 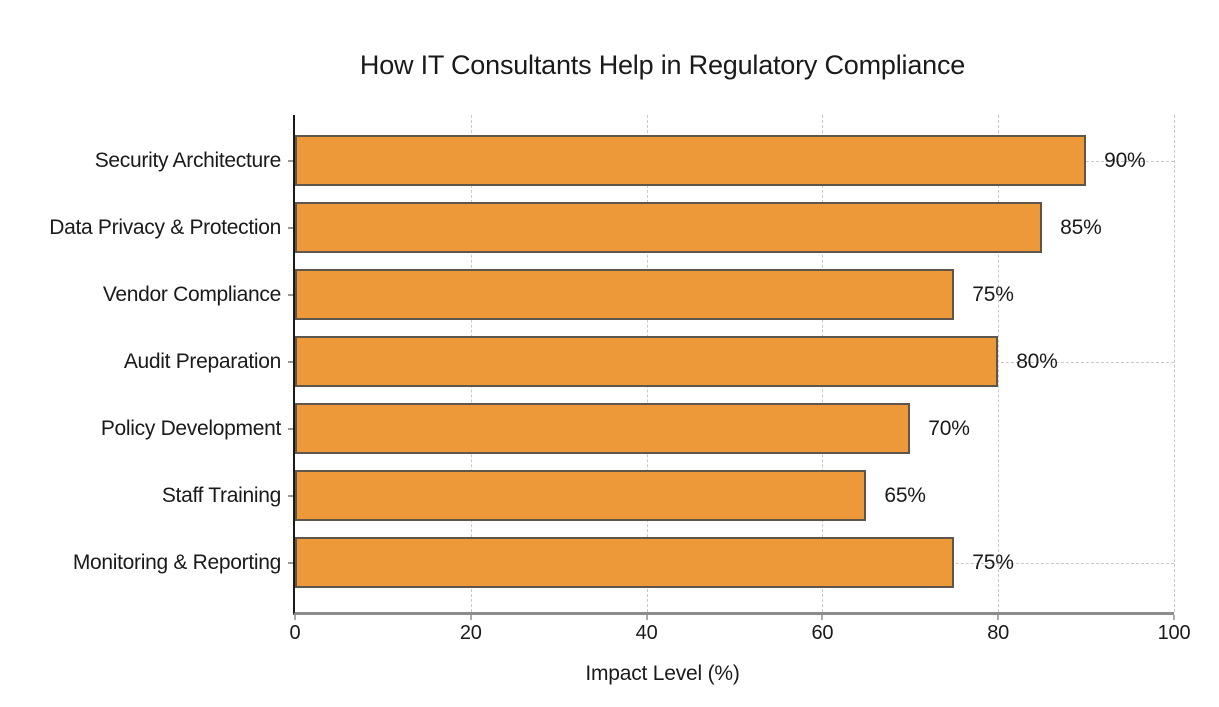 What do you see at coordinates (176, 562) in the screenshot?
I see `category-label: Monitoring & Reporting` at bounding box center [176, 562].